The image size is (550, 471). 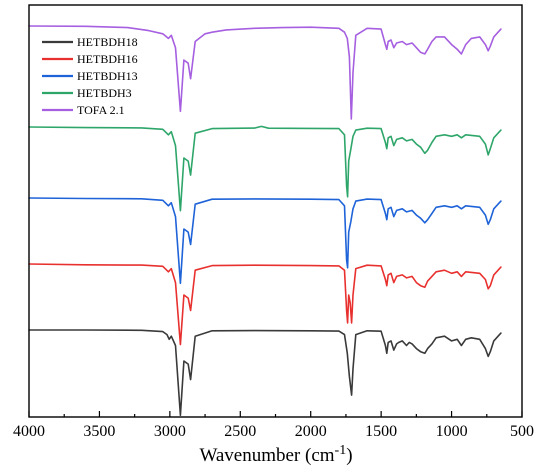 What do you see at coordinates (104, 93) in the screenshot?
I see `legend-label-hetbdh3: HETBDH3` at bounding box center [104, 93].